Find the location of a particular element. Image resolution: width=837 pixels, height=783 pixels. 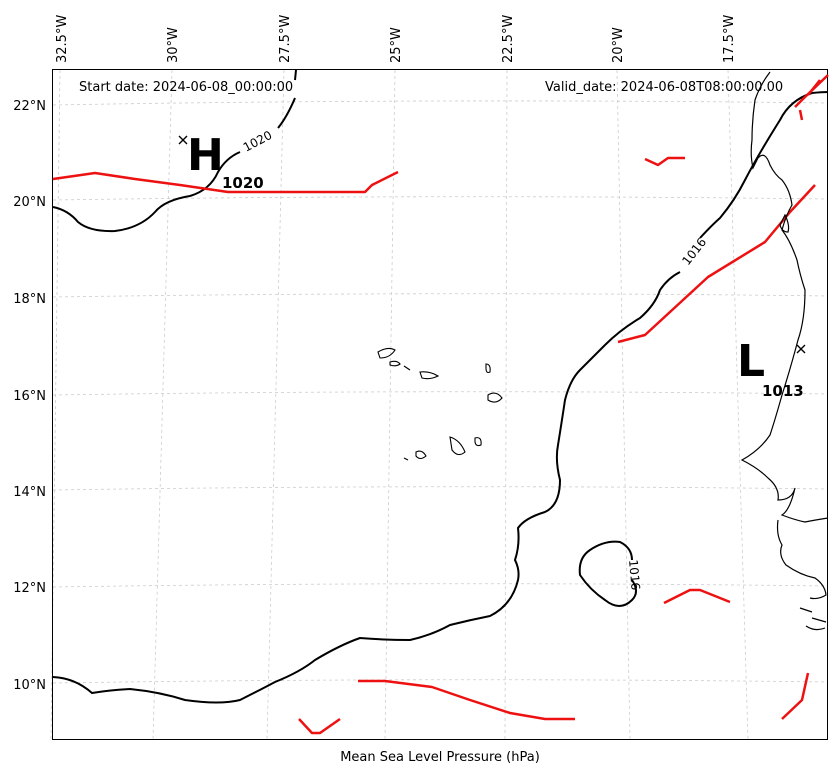

lat-tick: 22°N is located at coordinates (29, 106).